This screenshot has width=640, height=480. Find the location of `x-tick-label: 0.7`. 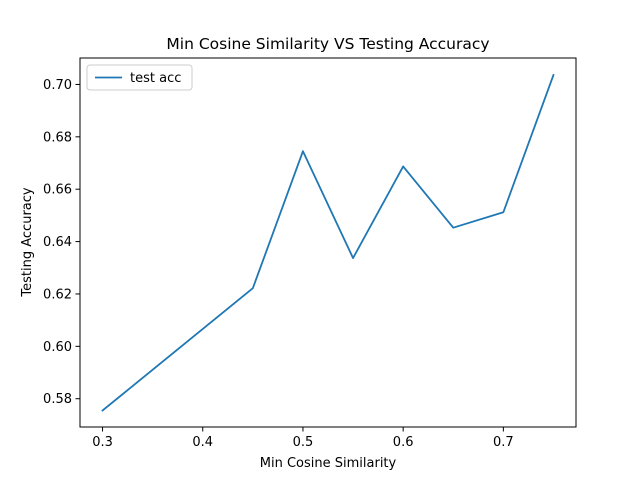

x-tick-label: 0.7 is located at coordinates (503, 442).